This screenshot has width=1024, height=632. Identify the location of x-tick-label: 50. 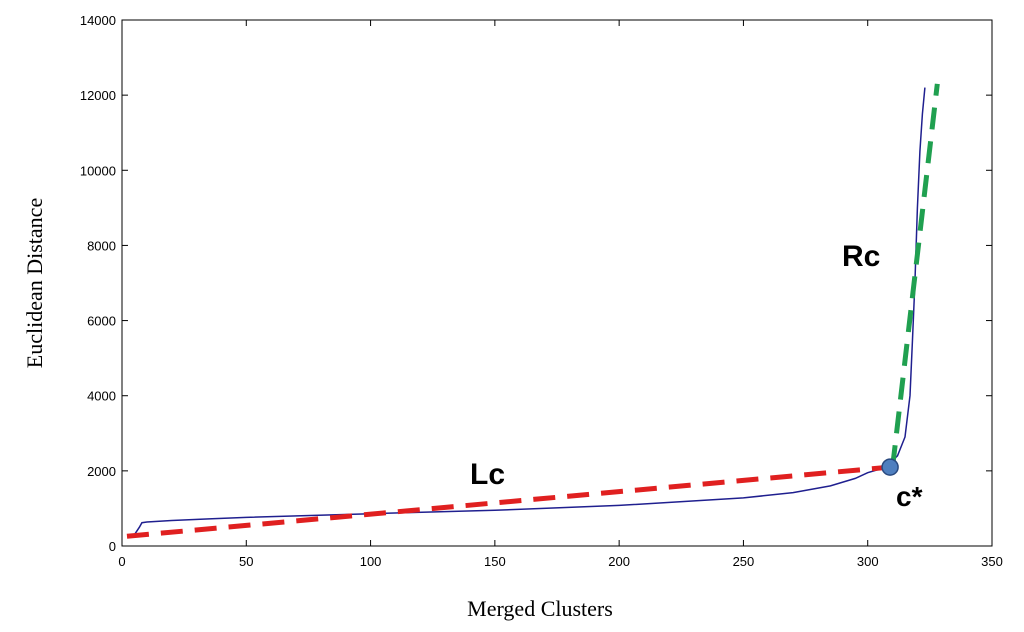
(246, 561).